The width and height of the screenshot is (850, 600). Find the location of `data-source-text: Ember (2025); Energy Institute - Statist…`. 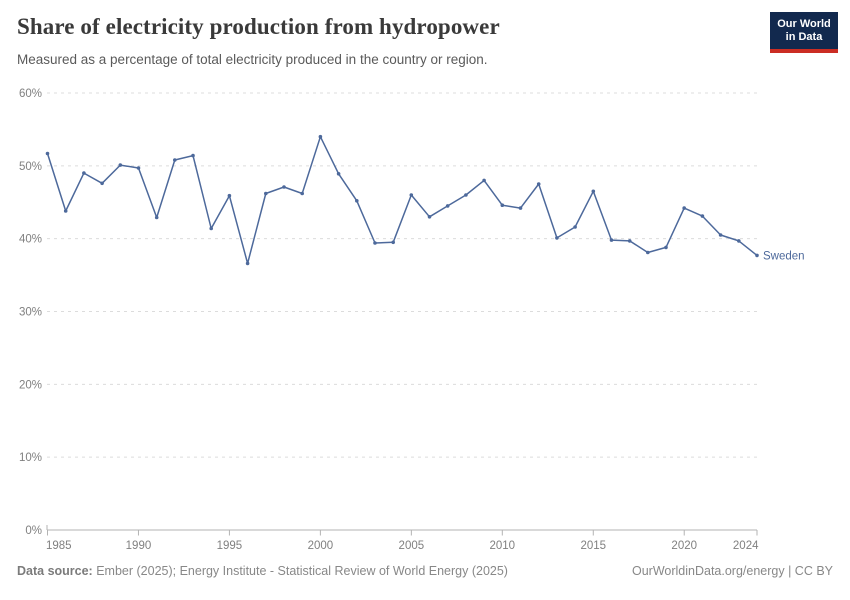

data-source-text: Ember (2025); Energy Institute - Statist… is located at coordinates (300, 571).